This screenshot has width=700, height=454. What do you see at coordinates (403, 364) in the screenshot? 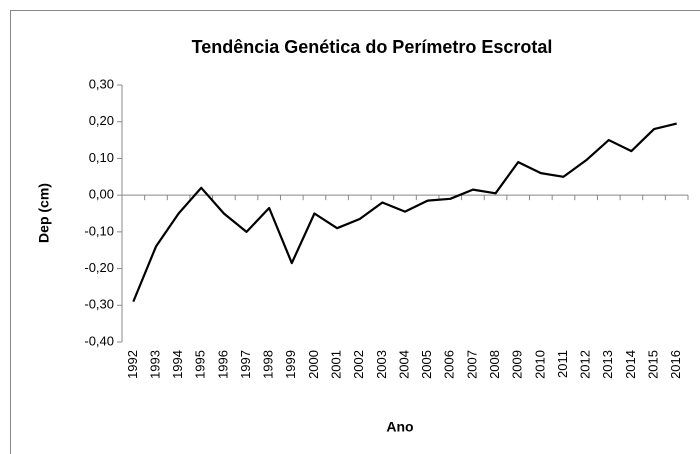
I see `x-tick-label: 2004` at bounding box center [403, 364].